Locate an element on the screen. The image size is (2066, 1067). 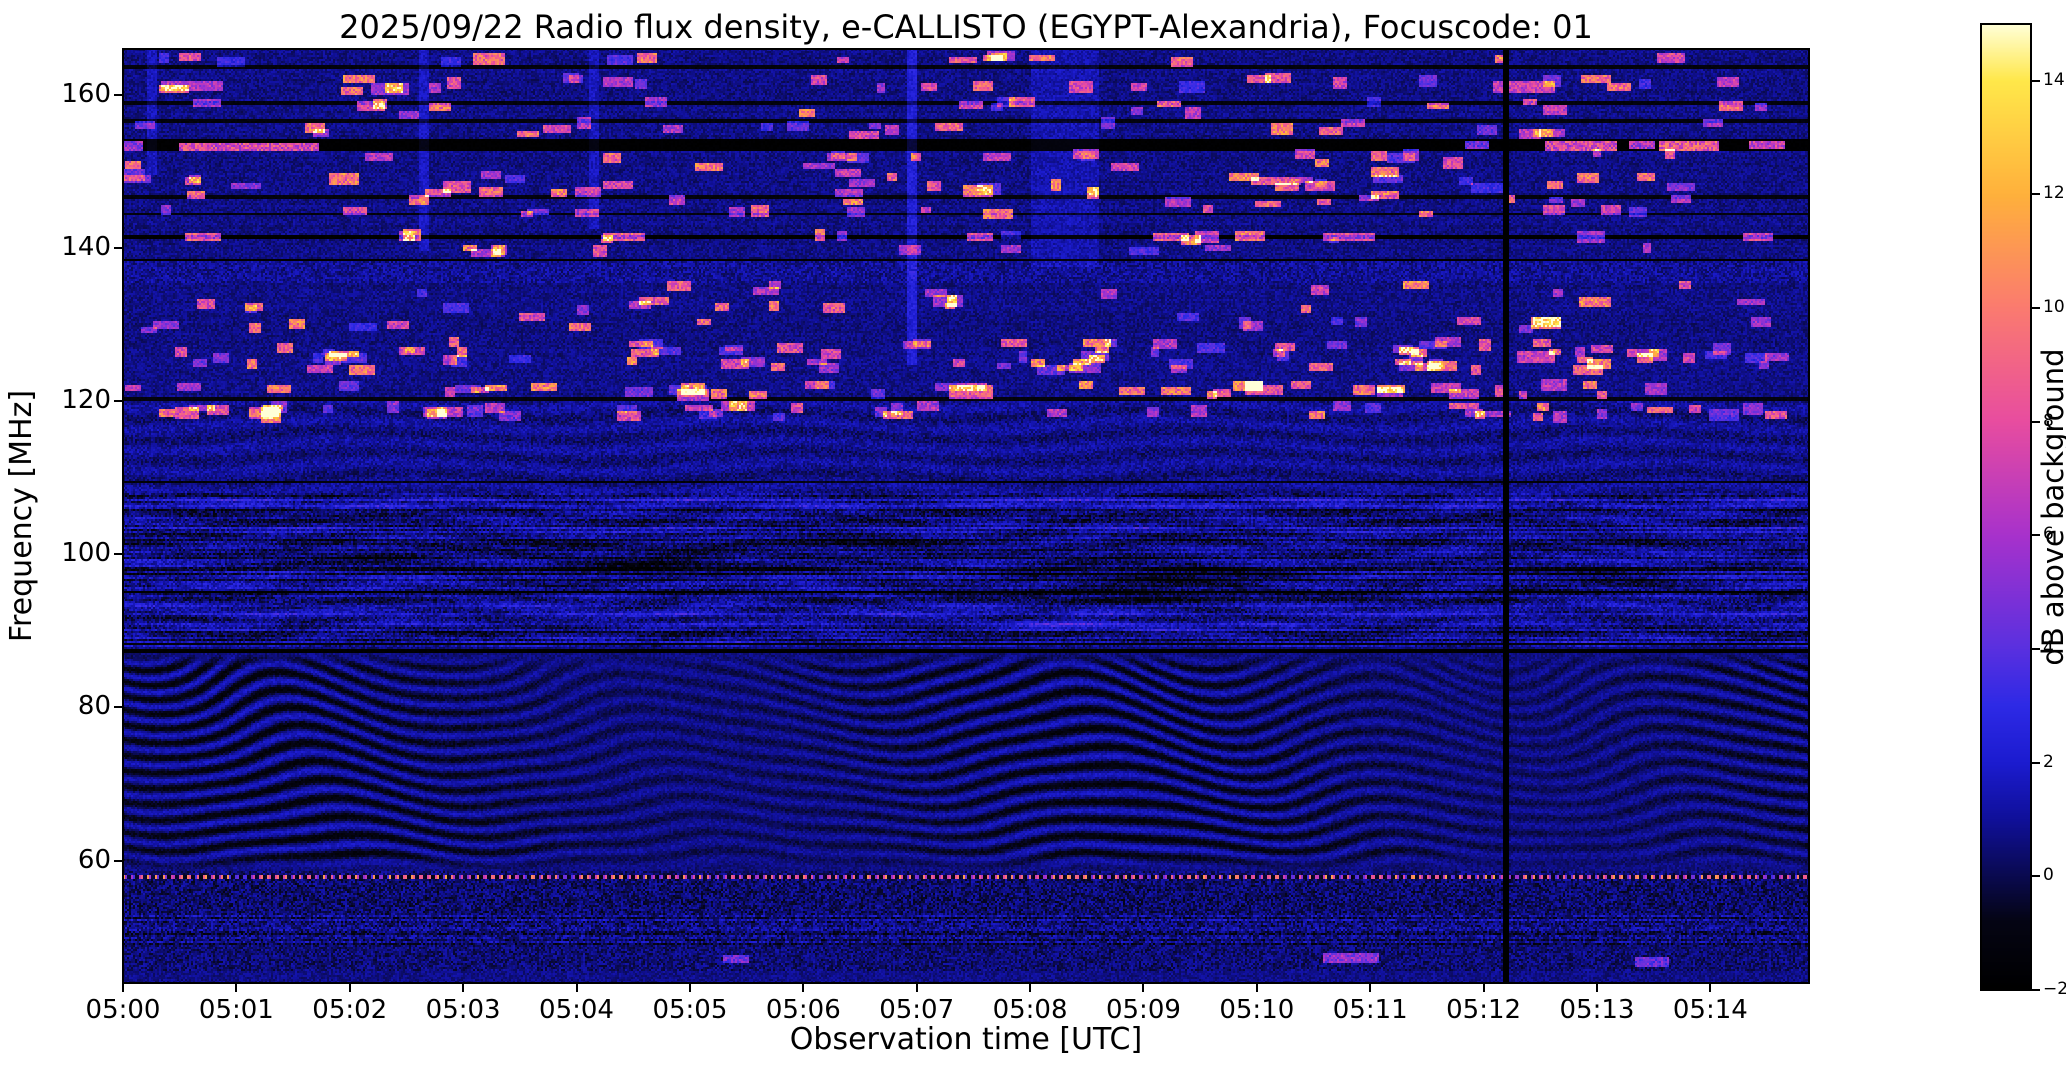
colorbar-tick-label: 8 is located at coordinates (2048, 420).